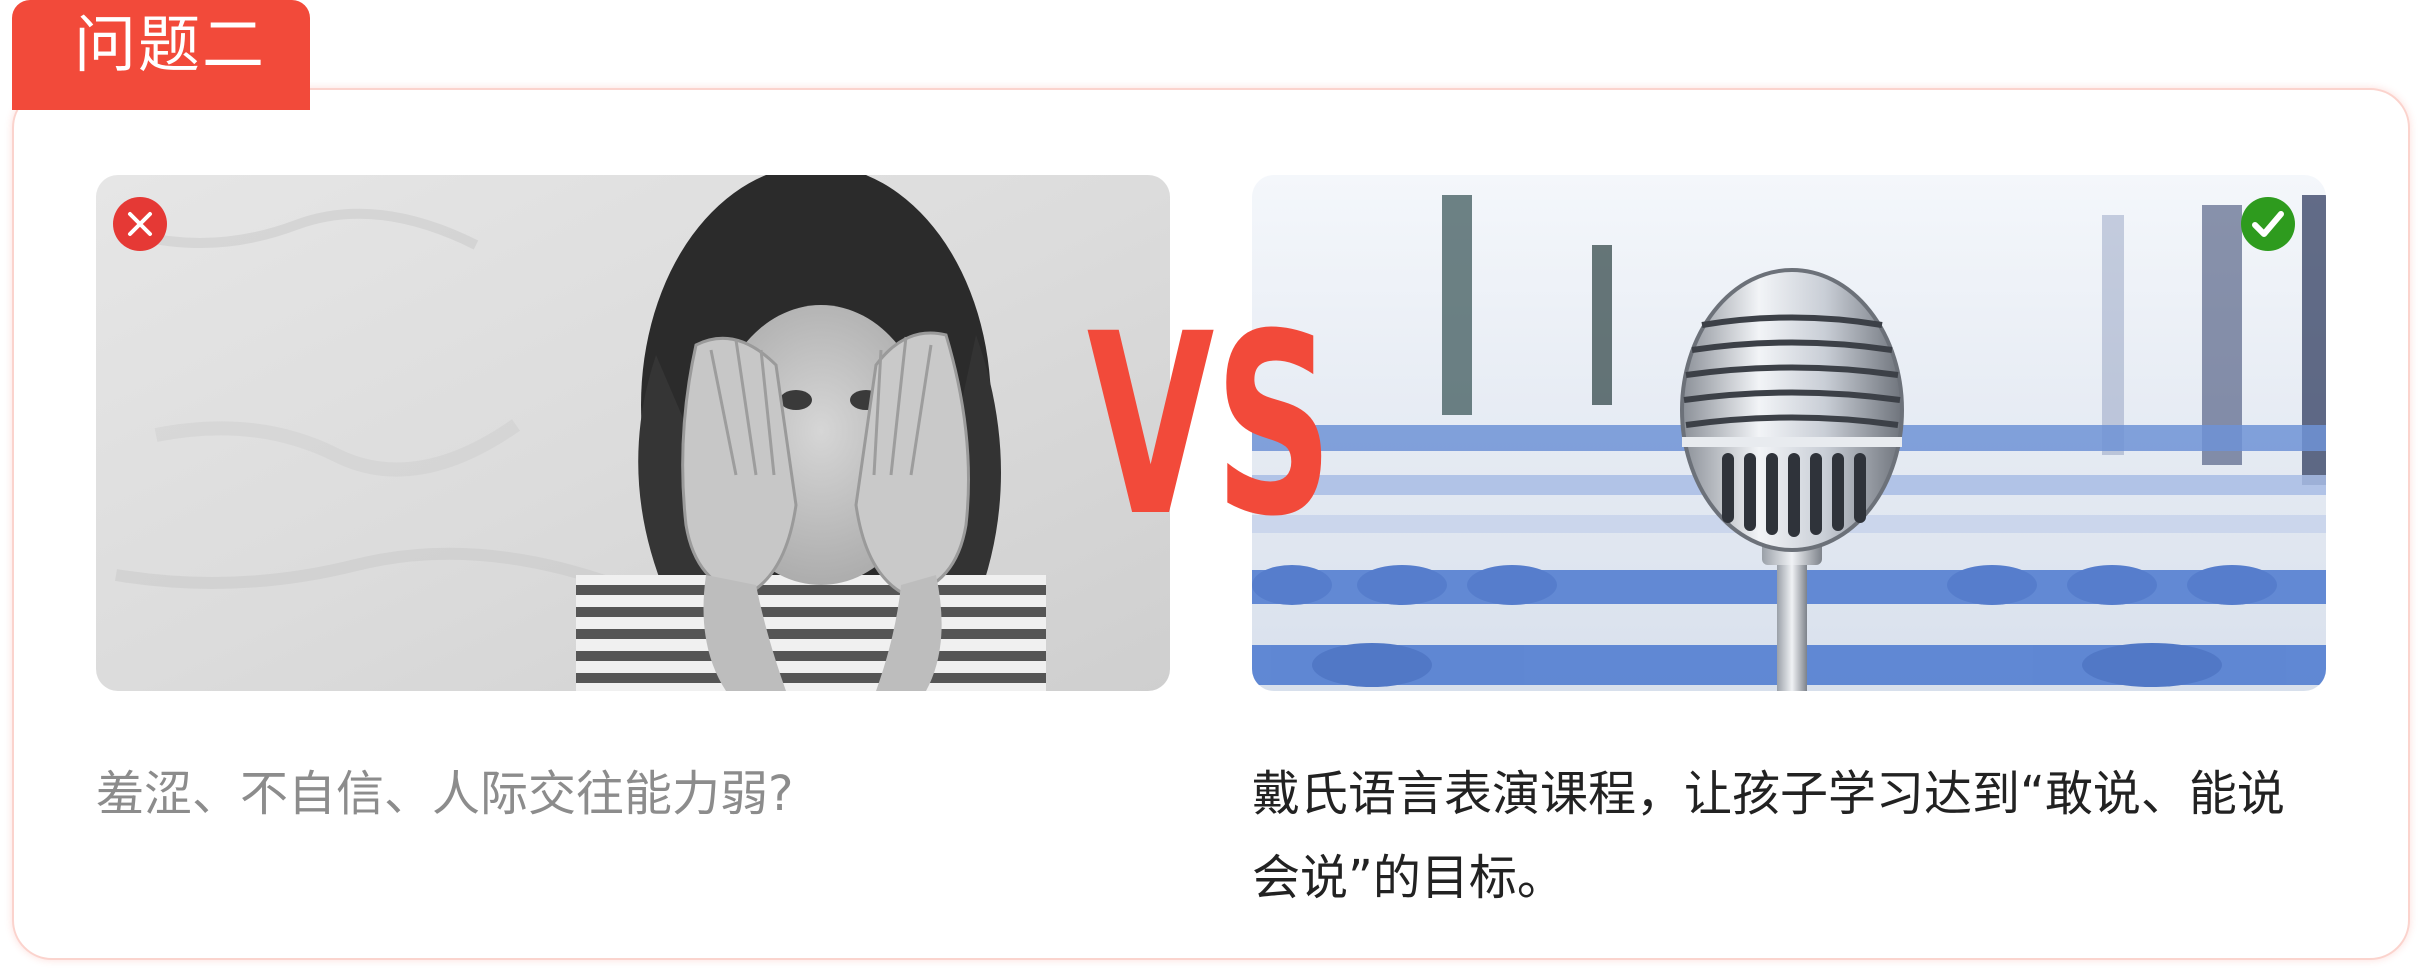  Describe the element at coordinates (2268, 224) in the screenshot. I see `check-circle-icon` at that location.